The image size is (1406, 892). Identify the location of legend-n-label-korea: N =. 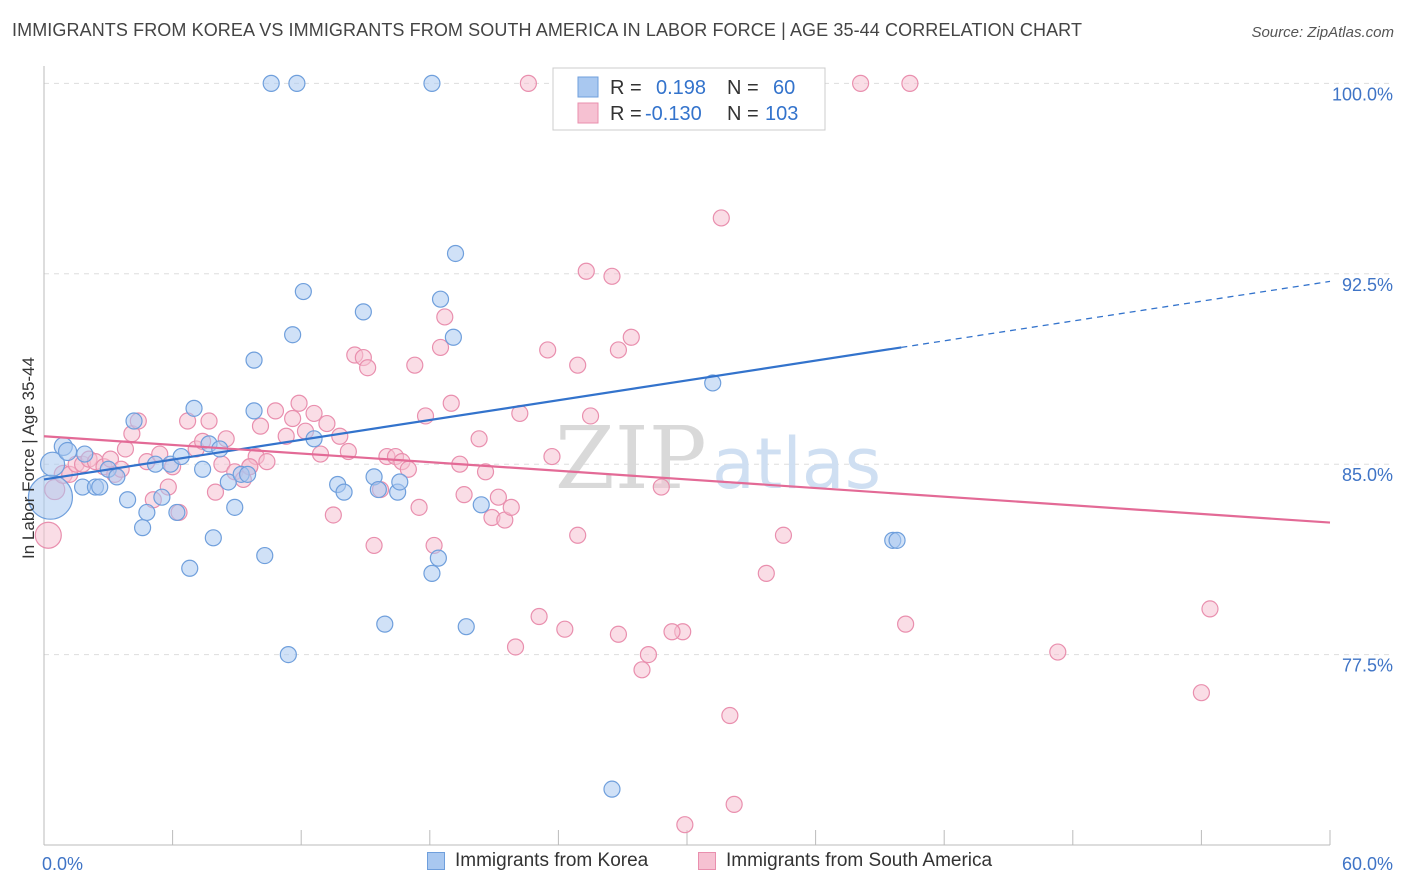
(743, 88).